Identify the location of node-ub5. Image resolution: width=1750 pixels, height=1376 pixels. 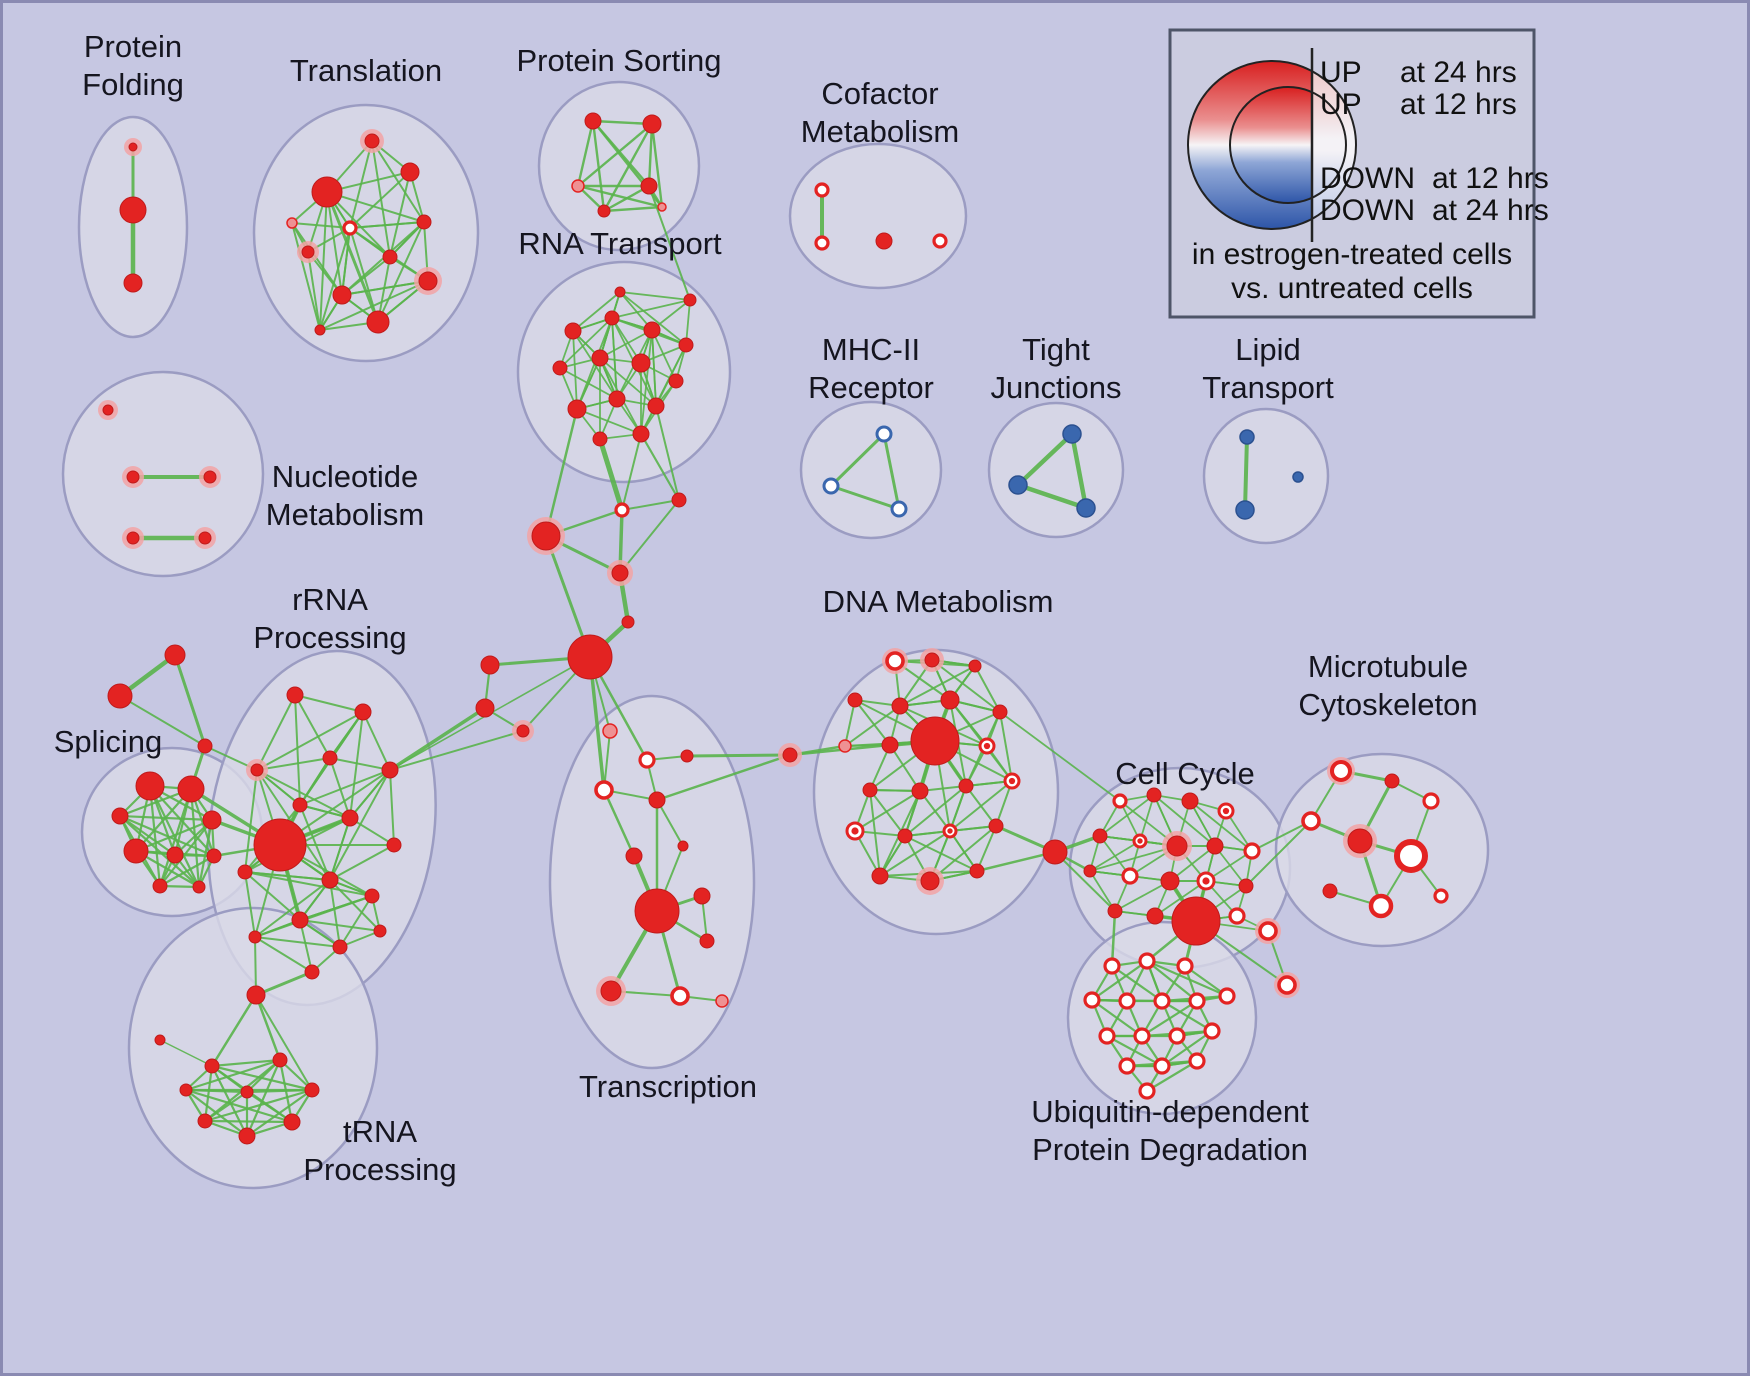
(1127, 1001).